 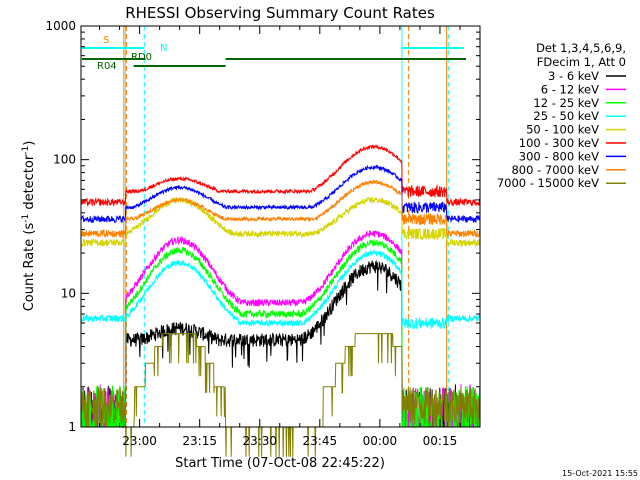 What do you see at coordinates (163, 48) in the screenshot?
I see `flag-label-n: N` at bounding box center [163, 48].